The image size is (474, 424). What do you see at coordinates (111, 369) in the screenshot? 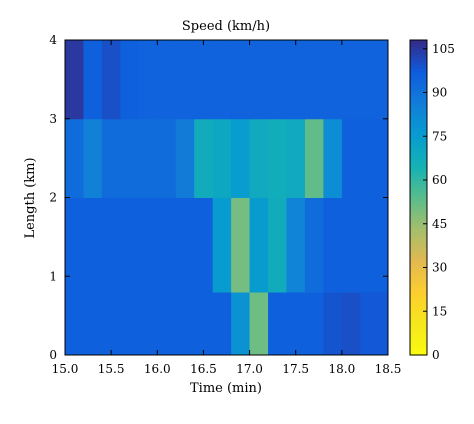
I see `x-tick-label: 15.5` at bounding box center [111, 369].